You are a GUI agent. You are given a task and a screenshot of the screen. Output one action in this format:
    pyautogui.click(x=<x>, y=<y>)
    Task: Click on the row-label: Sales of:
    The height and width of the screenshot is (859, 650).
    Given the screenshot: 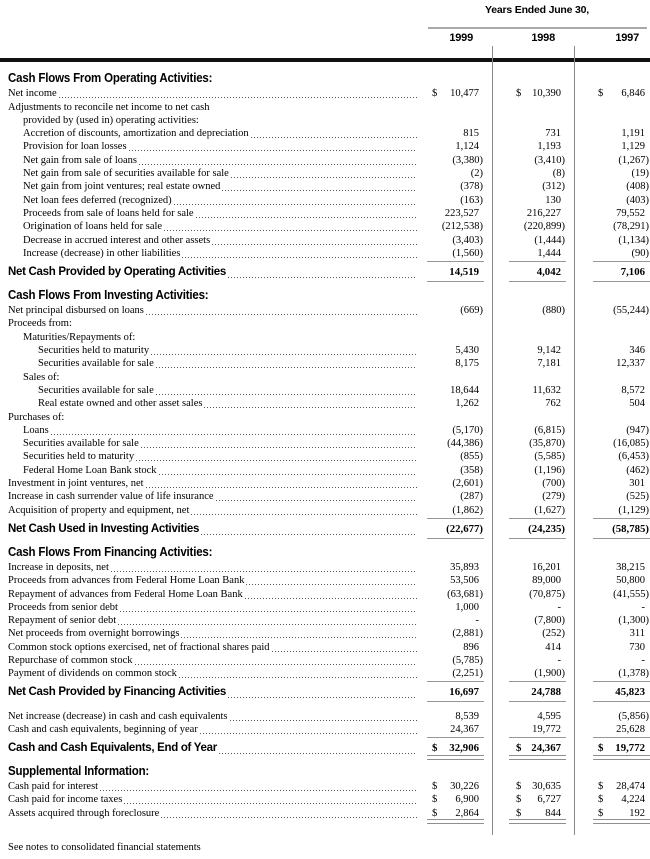 What is the action you would take?
    pyautogui.click(x=41, y=377)
    